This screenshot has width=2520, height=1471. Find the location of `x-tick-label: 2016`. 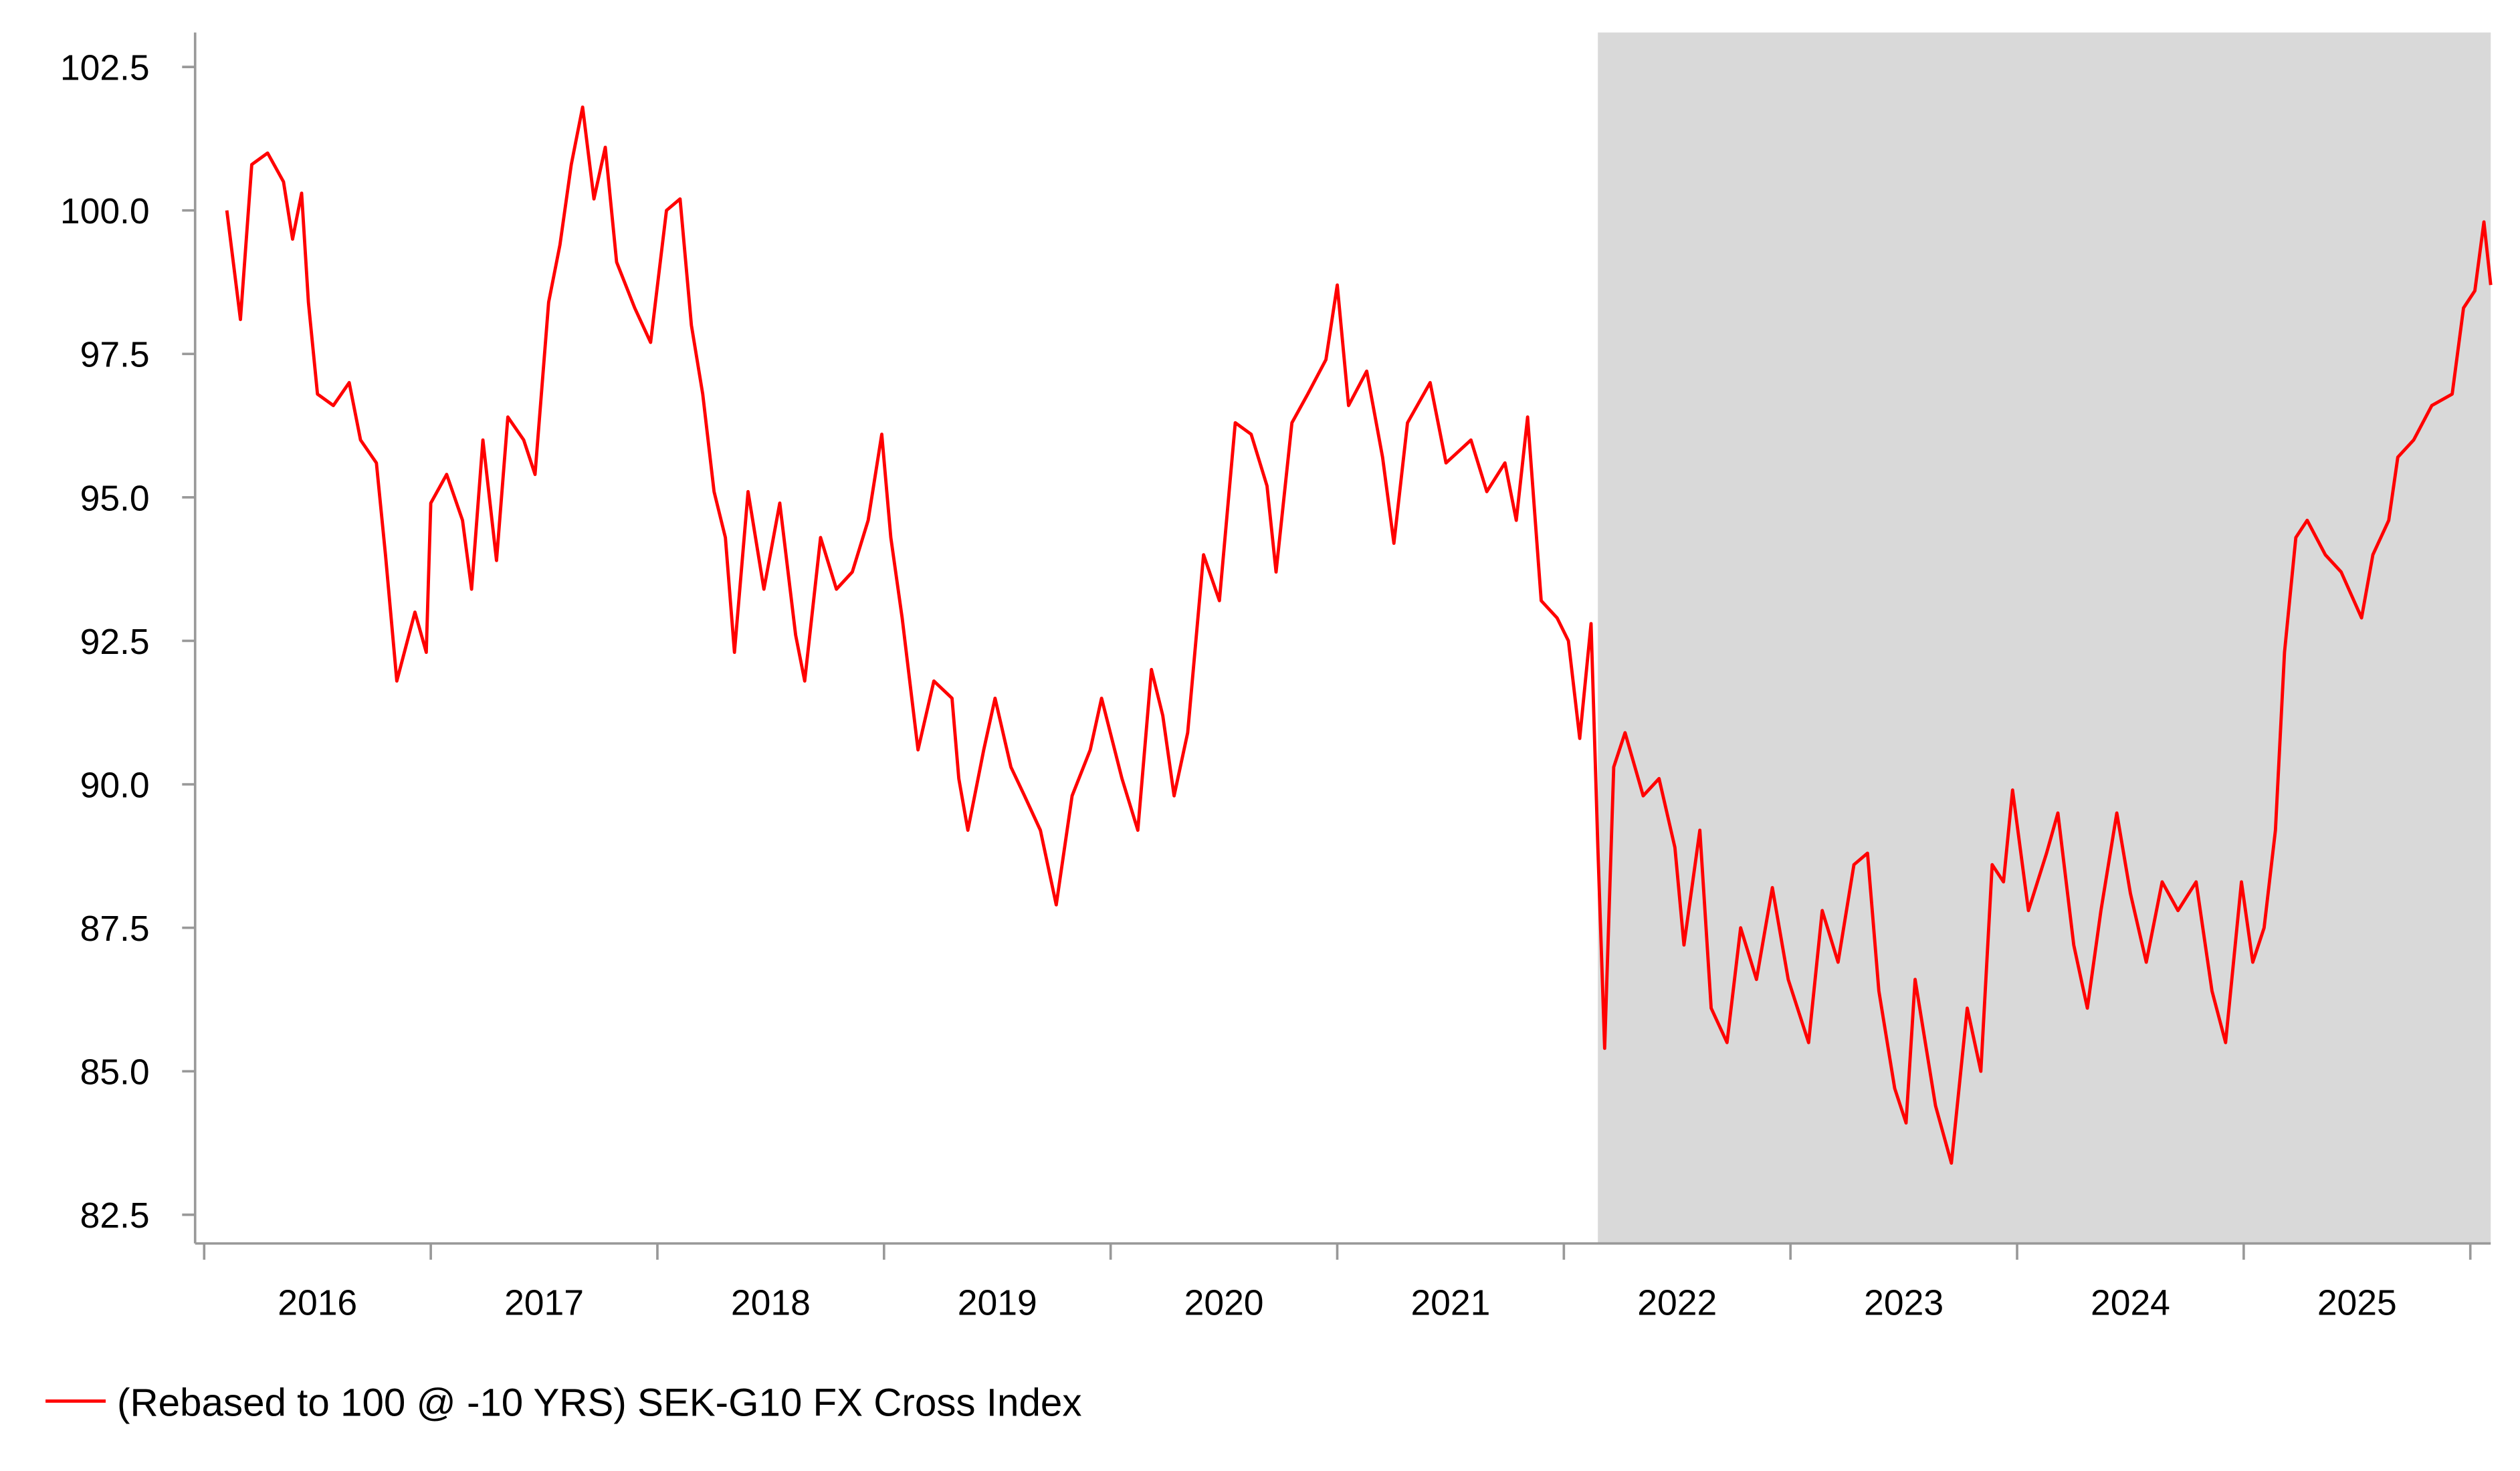

x-tick-label: 2016 is located at coordinates (317, 1303).